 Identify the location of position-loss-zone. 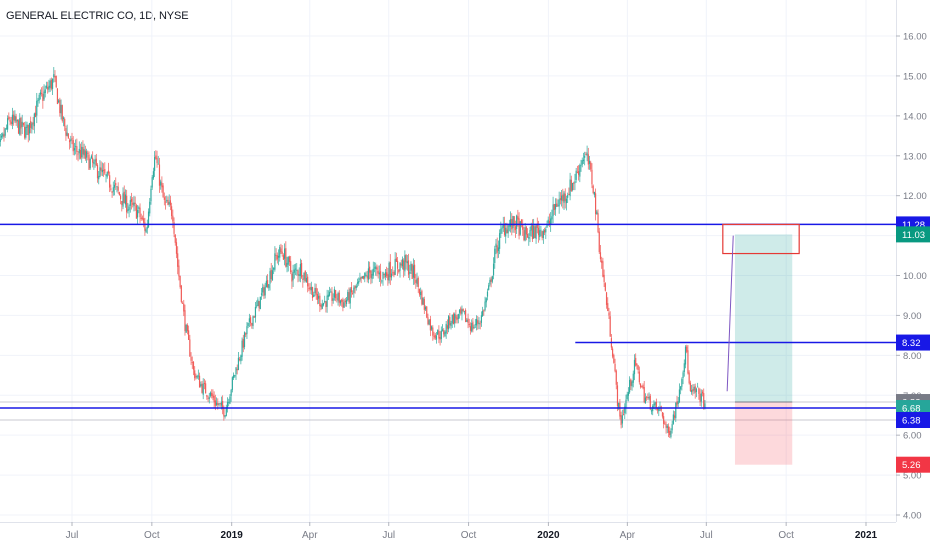
(763, 433).